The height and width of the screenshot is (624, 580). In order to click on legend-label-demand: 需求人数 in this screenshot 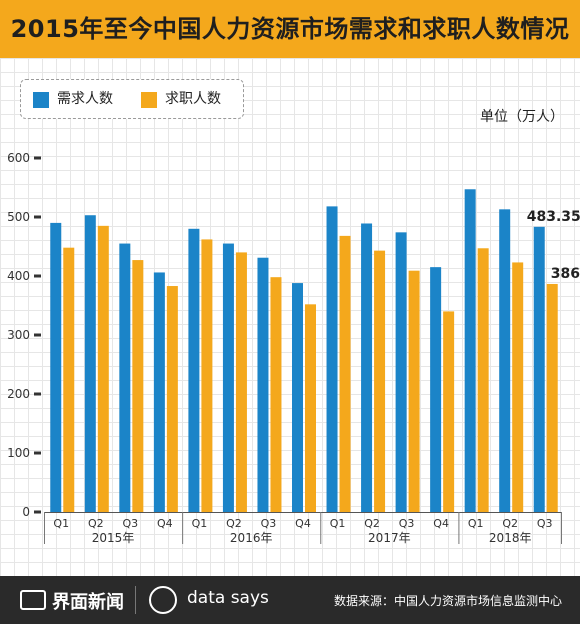, I will do `click(85, 99)`.